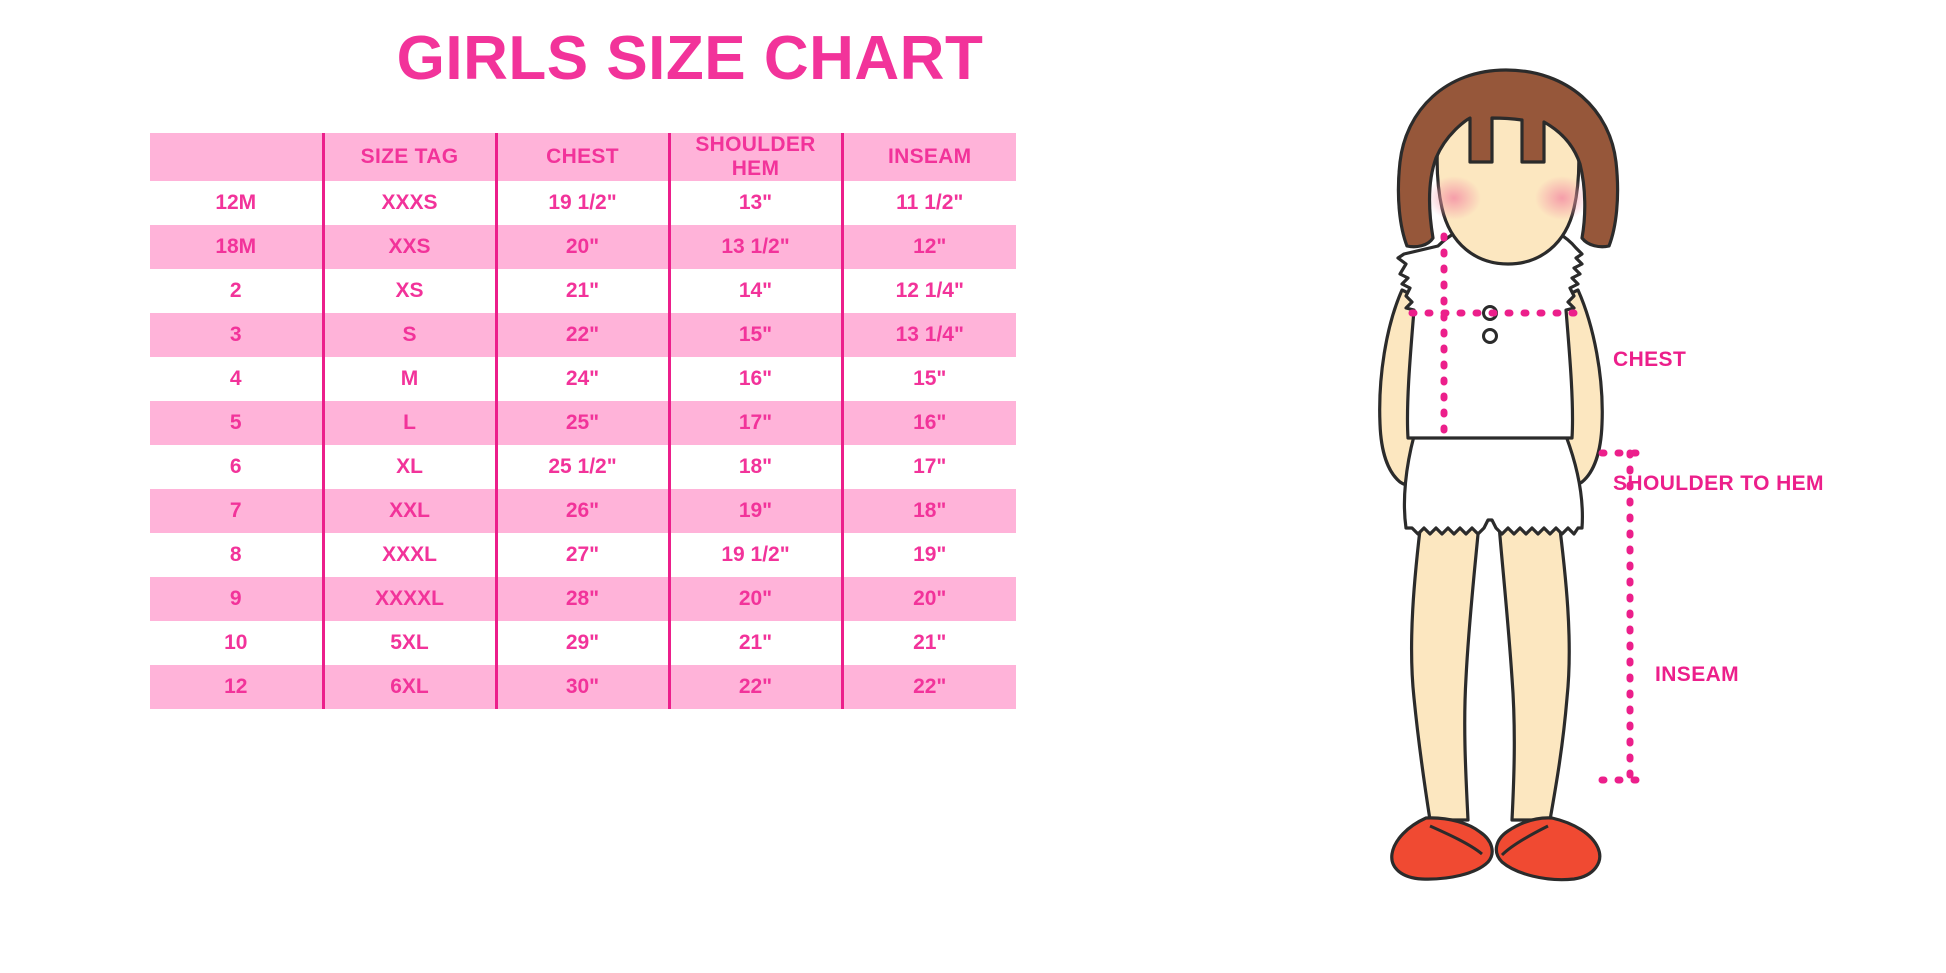  Describe the element at coordinates (236, 335) in the screenshot. I see `cell-size: 3` at that location.